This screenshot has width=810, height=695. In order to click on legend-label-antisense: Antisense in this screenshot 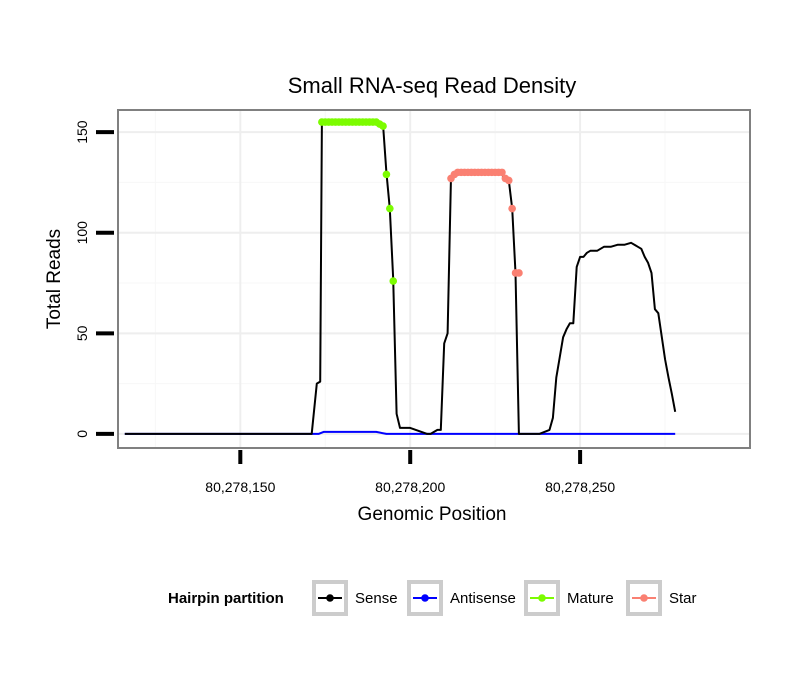, I will do `click(483, 598)`.